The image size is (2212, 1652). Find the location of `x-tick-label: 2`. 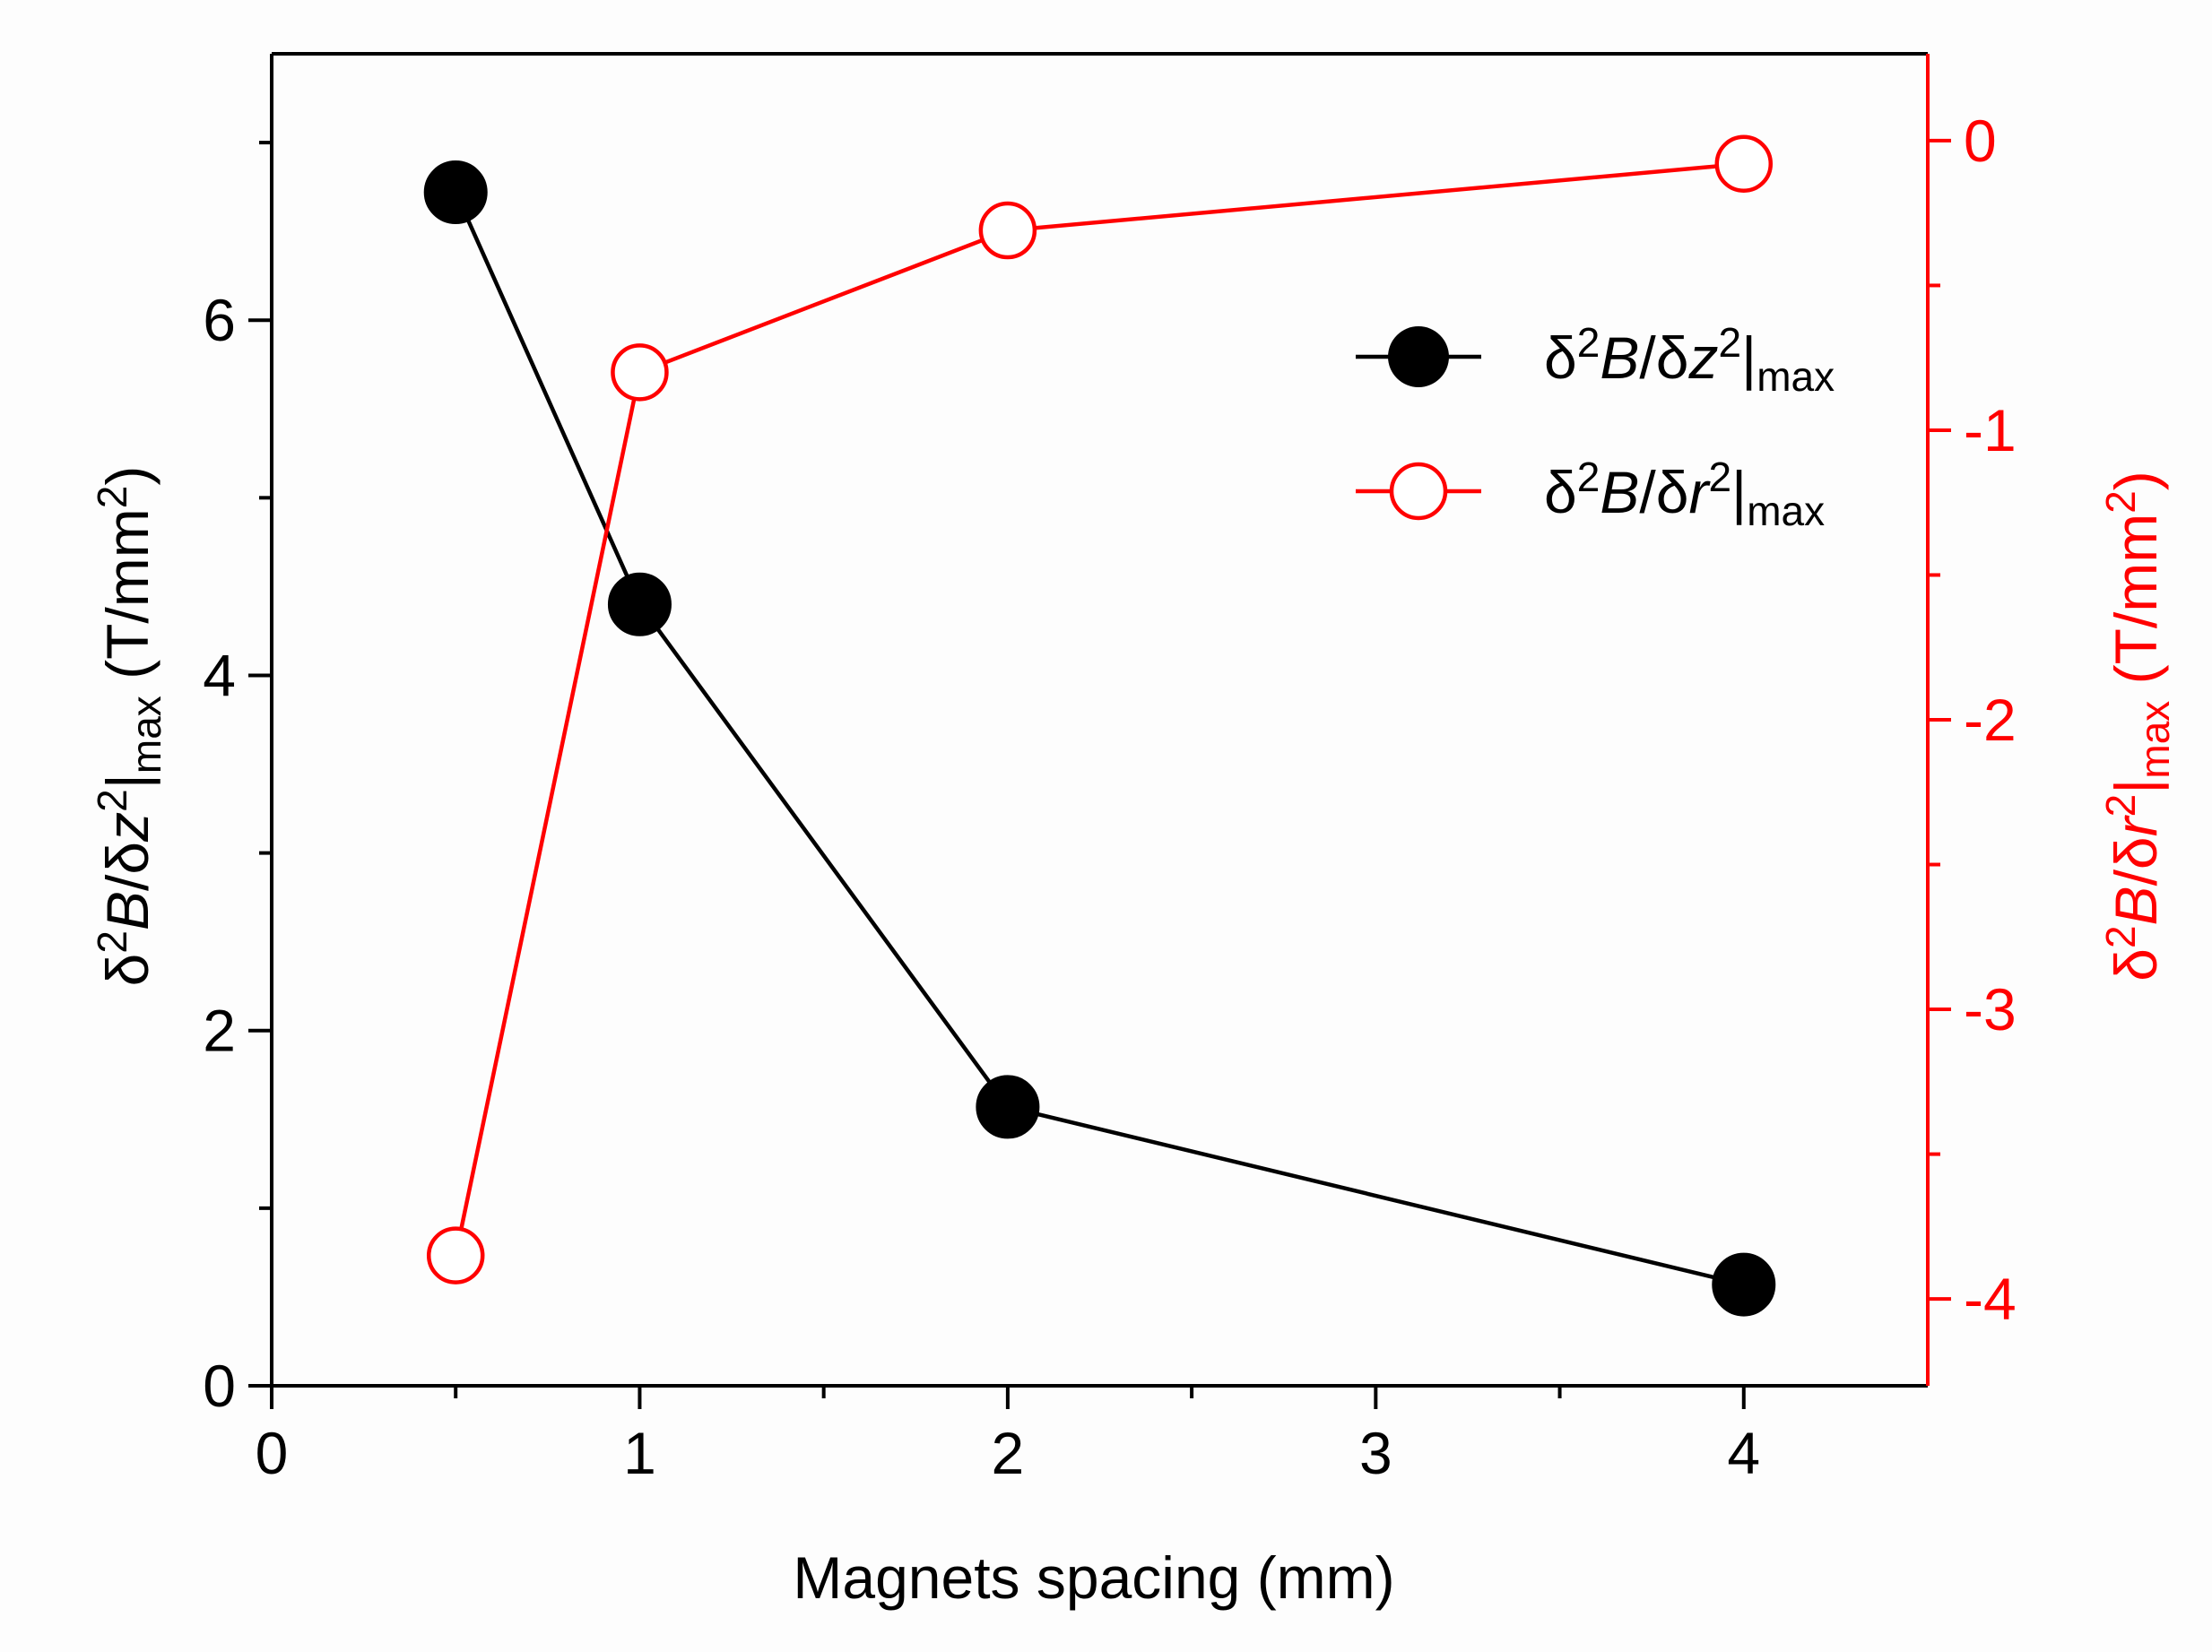

x-tick-label: 2 is located at coordinates (1008, 1453).